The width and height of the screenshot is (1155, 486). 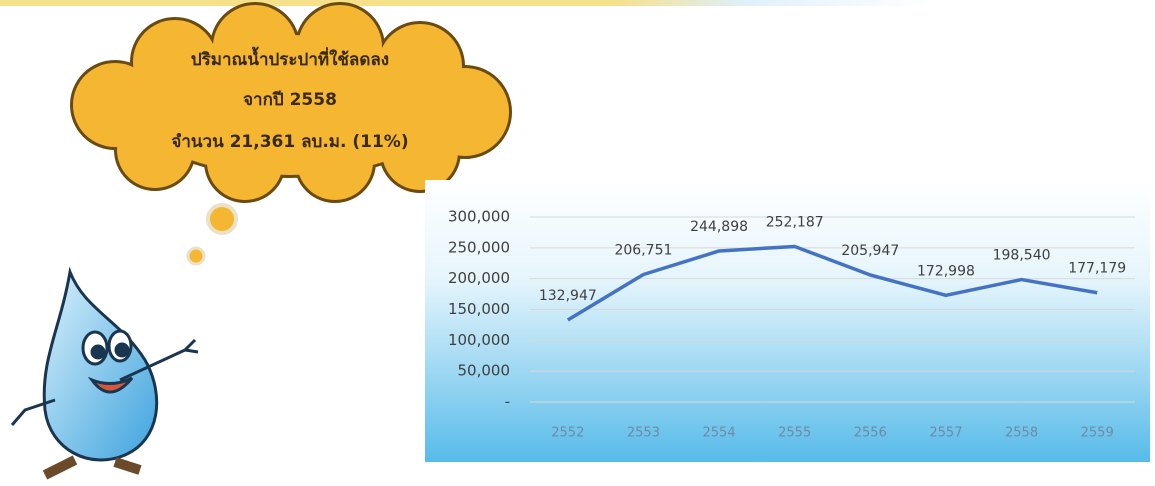 I want to click on y-tick-label: 150,000, so click(x=479, y=309).